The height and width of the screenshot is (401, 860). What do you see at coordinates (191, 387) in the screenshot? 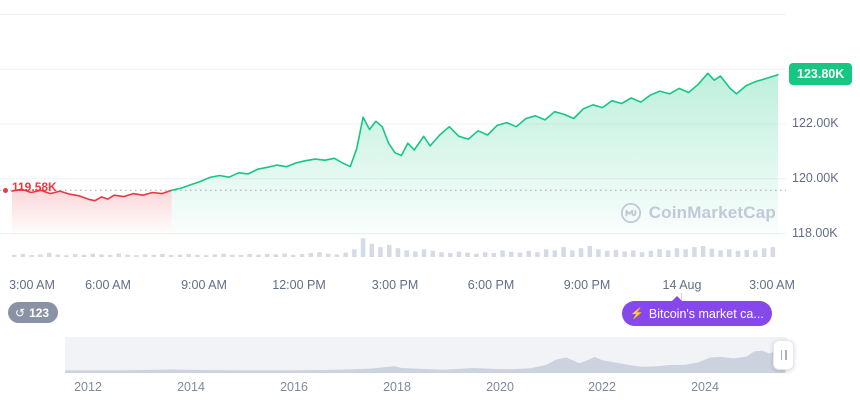
I see `timeline-year-label: 2014` at bounding box center [191, 387].